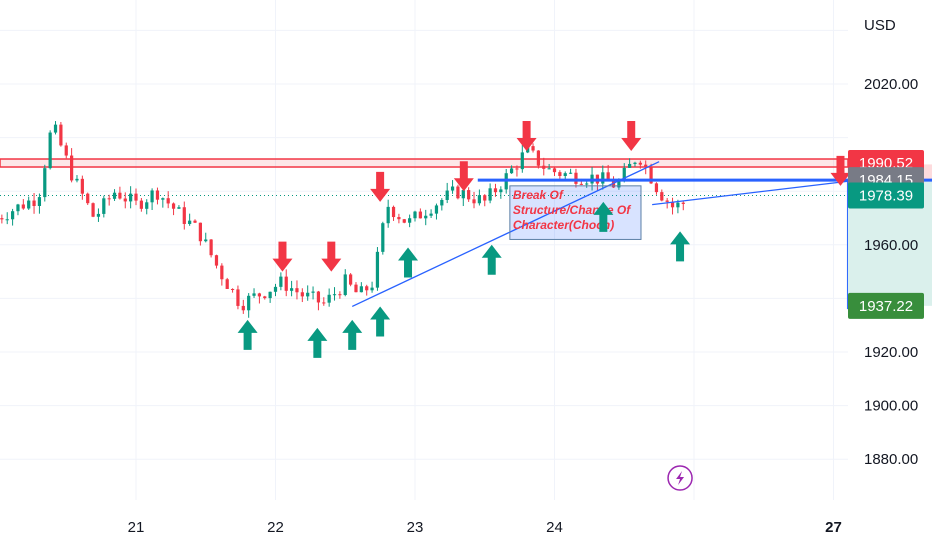  I want to click on x-tick-label: 21, so click(136, 527).